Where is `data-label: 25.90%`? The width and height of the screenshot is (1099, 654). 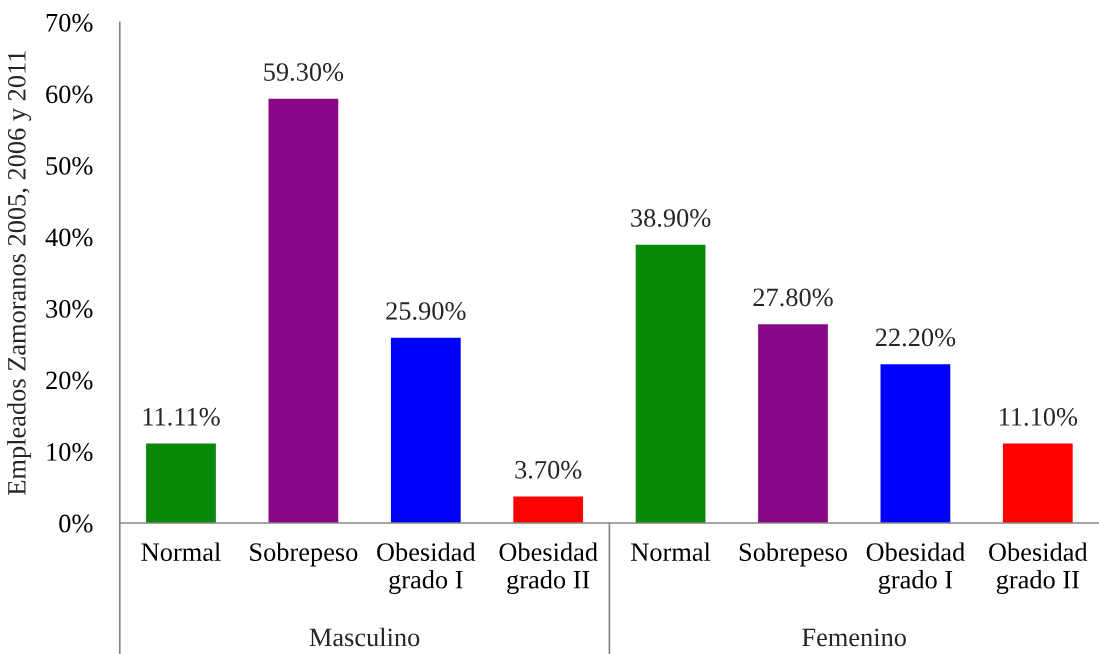 data-label: 25.90% is located at coordinates (426, 311).